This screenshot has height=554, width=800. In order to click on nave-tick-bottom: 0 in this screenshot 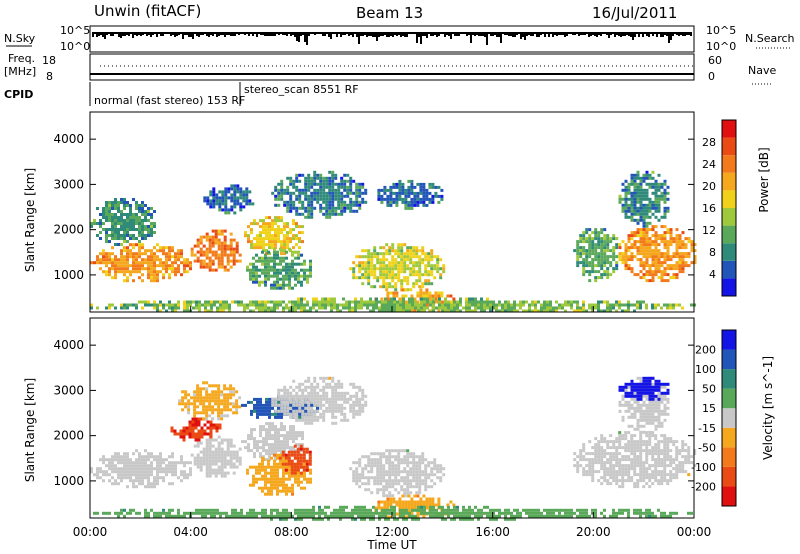, I will do `click(711, 76)`.